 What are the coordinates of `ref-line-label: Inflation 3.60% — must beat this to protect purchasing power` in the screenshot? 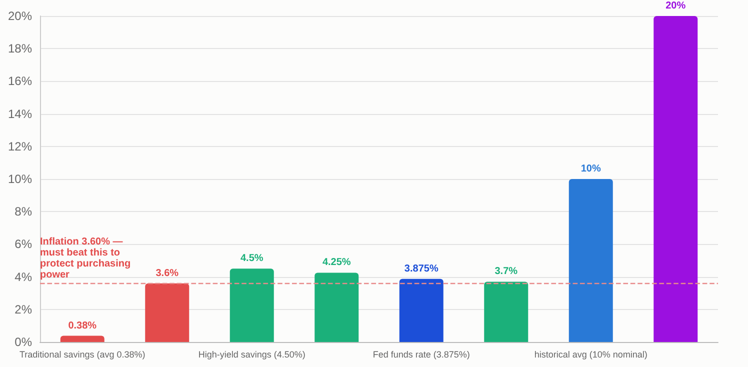 It's located at (87, 258).